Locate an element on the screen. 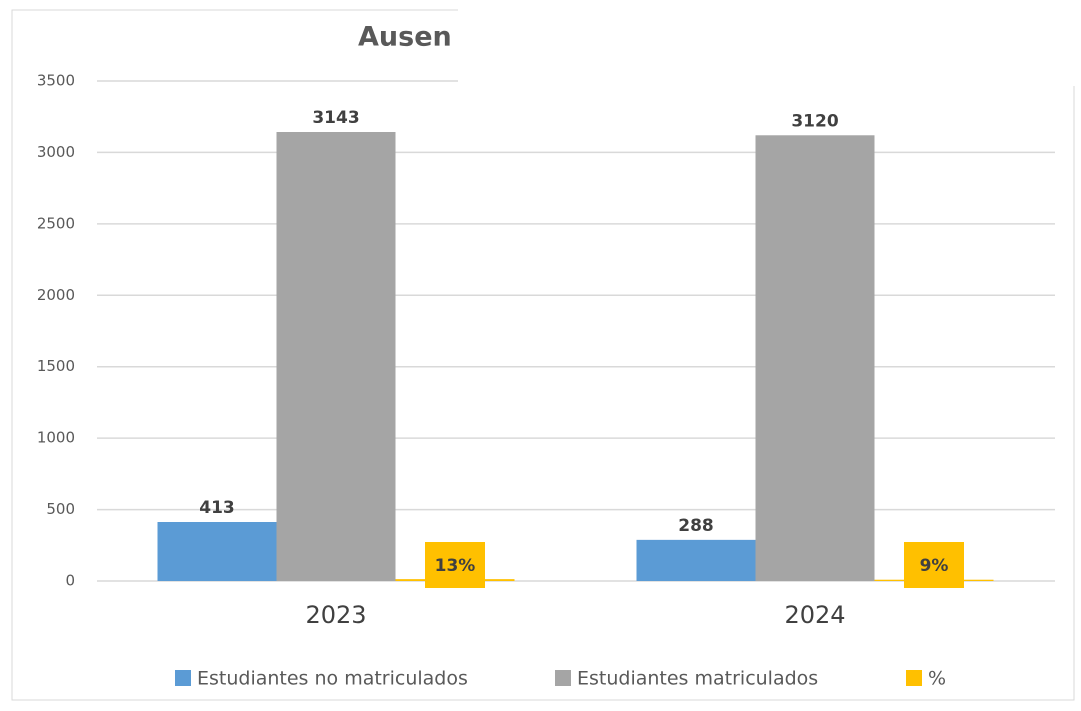  y-tick-label: 1500 is located at coordinates (56, 366).